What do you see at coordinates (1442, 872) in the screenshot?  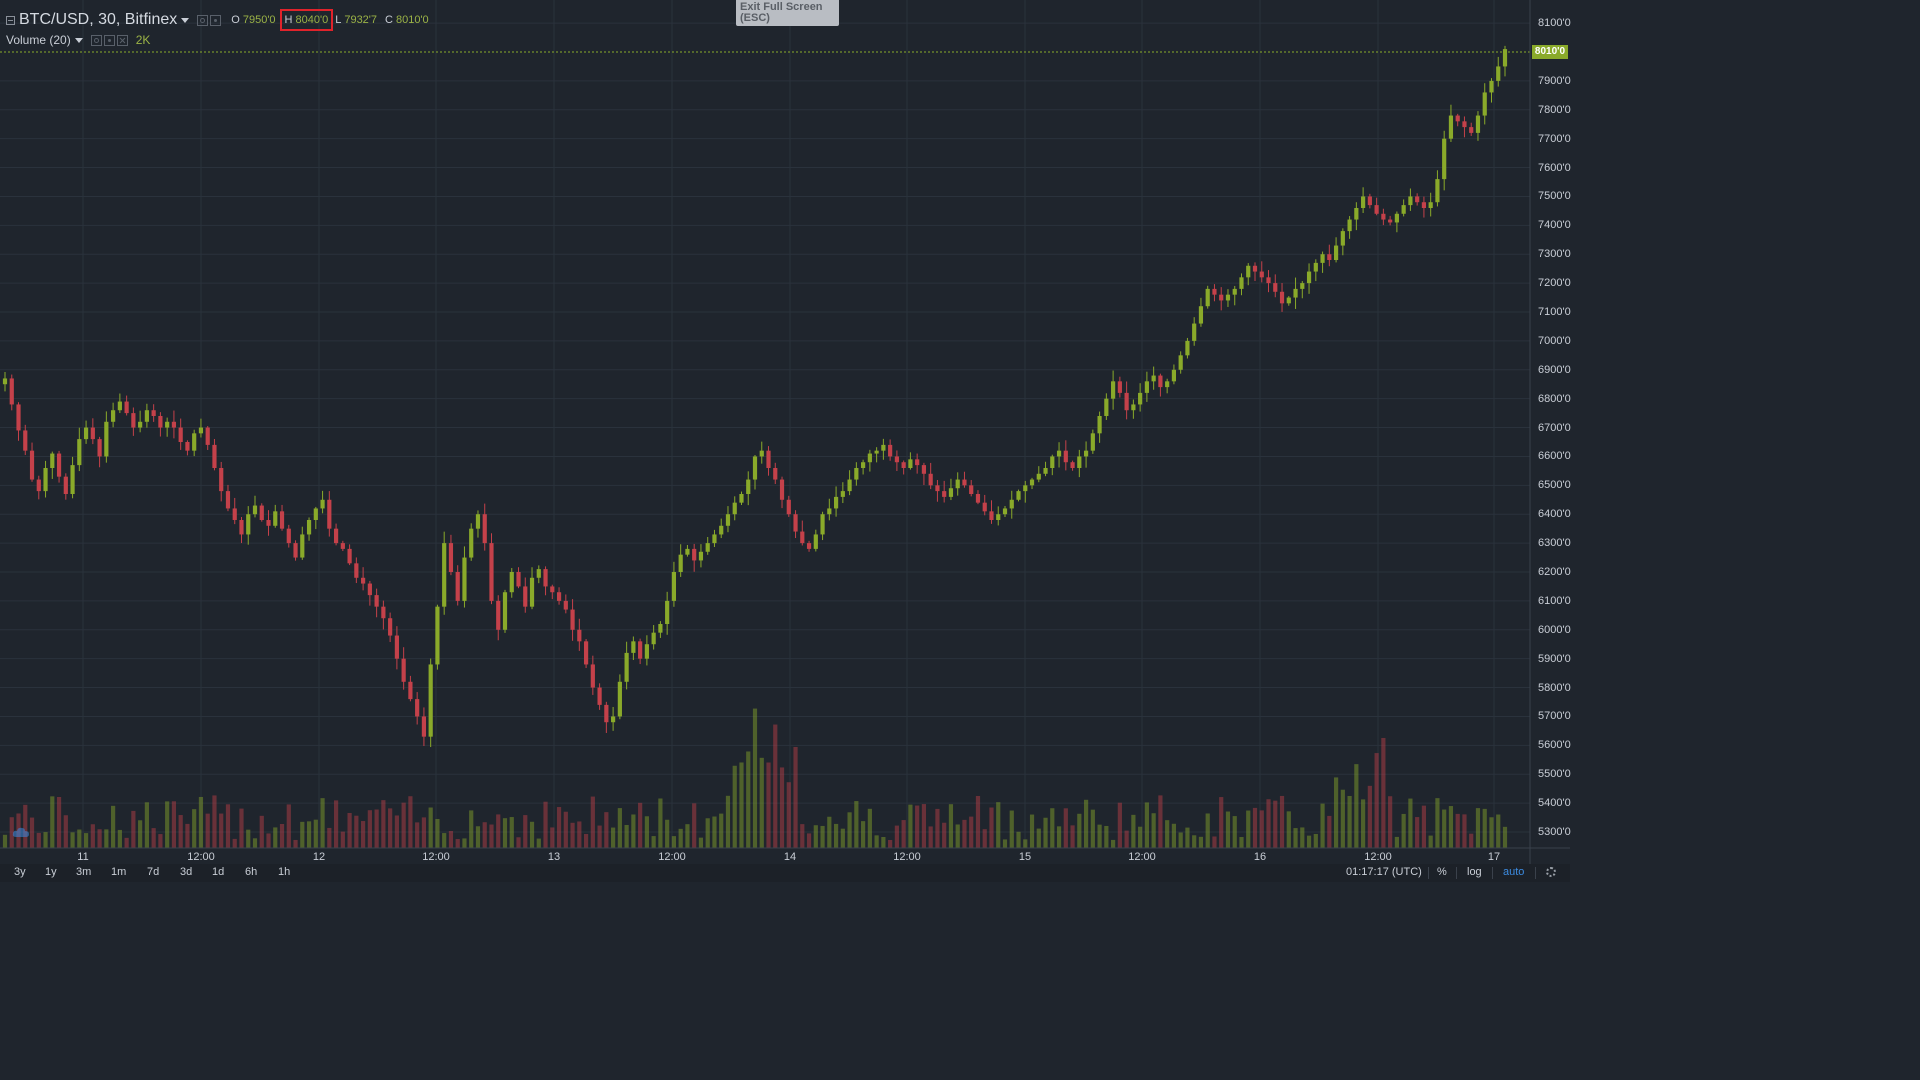 I see `percent-scale-button: %` at bounding box center [1442, 872].